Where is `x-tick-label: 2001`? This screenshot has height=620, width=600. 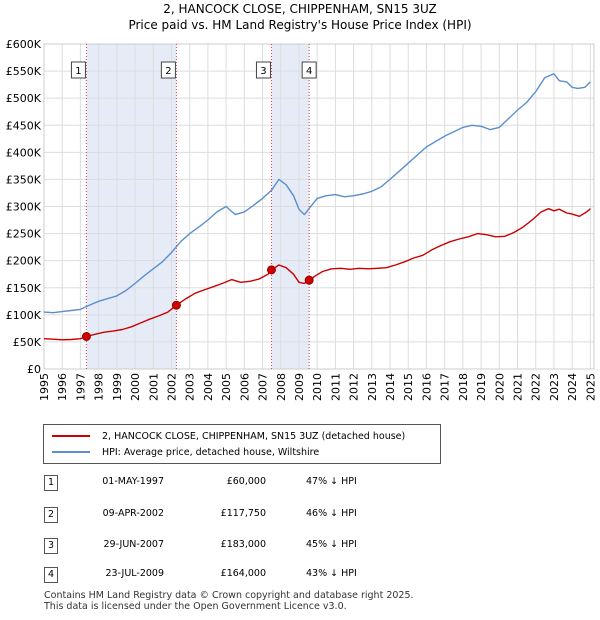 x-tick-label: 2001 is located at coordinates (153, 387).